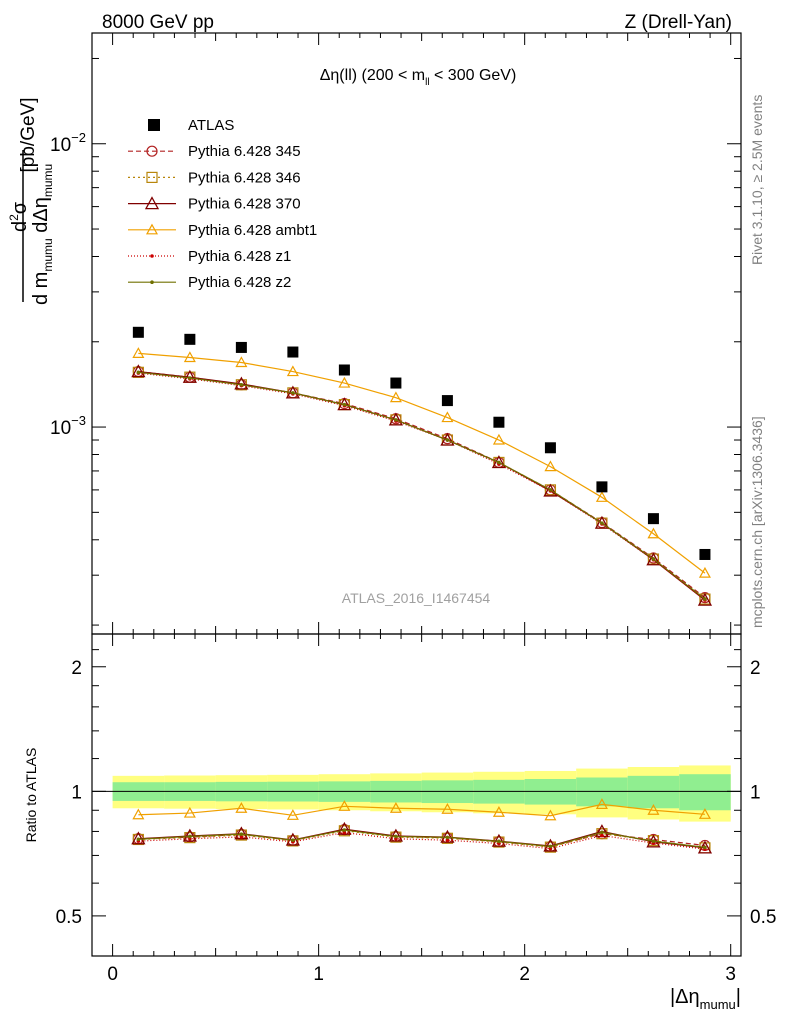 Image resolution: width=786 pixels, height=1024 pixels. I want to click on legend-entry-3: Pythia 6.428 370, so click(214, 204).